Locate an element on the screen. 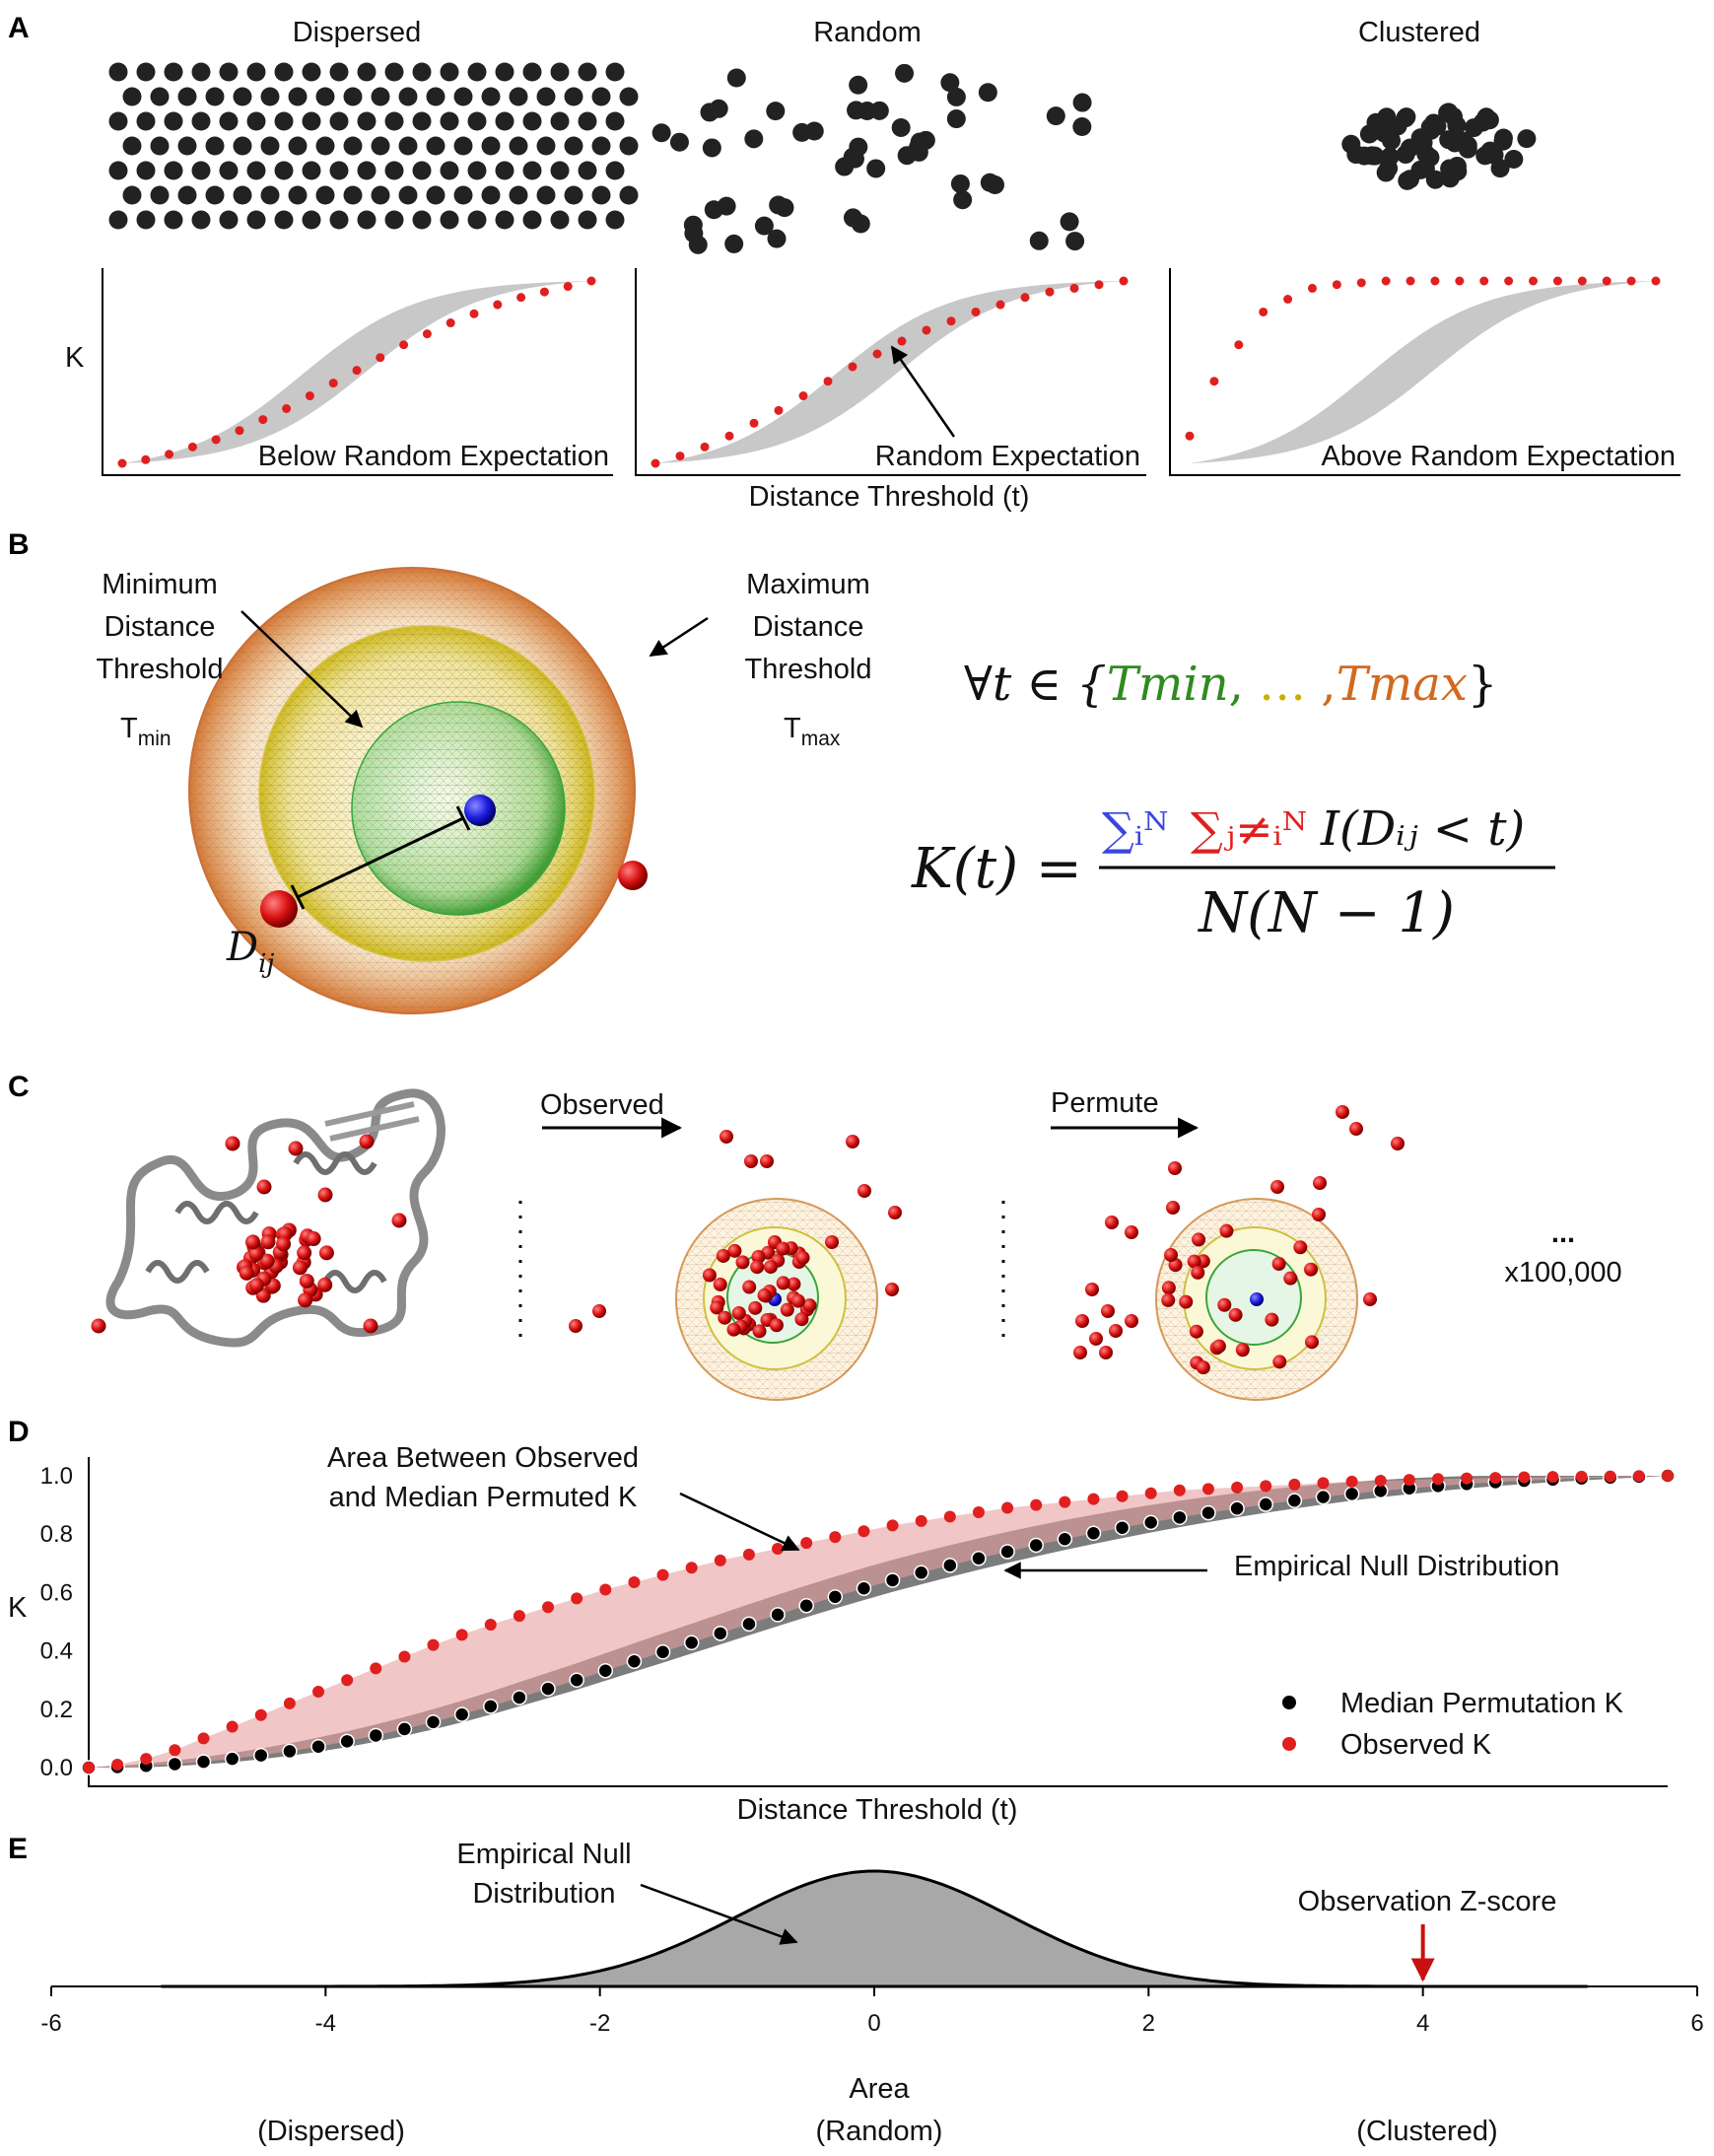 Image resolution: width=1714 pixels, height=2156 pixels. panel-d-y-ticks: 0.0 0.2 0.4 0.6 0.8 1.0 is located at coordinates (56, 1622).